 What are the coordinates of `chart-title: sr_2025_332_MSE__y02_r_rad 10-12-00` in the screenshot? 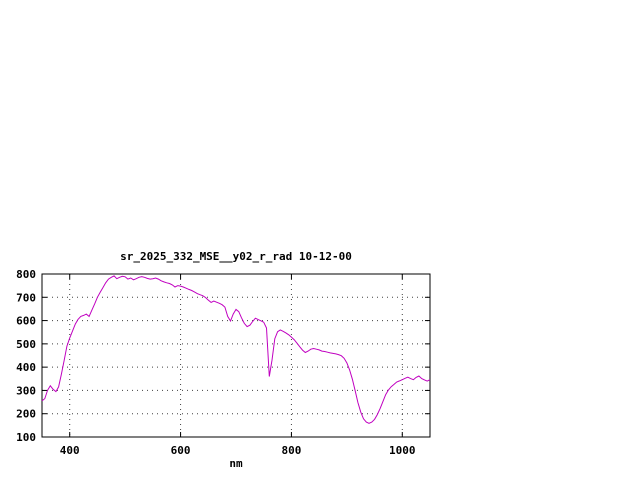 It's located at (236, 256).